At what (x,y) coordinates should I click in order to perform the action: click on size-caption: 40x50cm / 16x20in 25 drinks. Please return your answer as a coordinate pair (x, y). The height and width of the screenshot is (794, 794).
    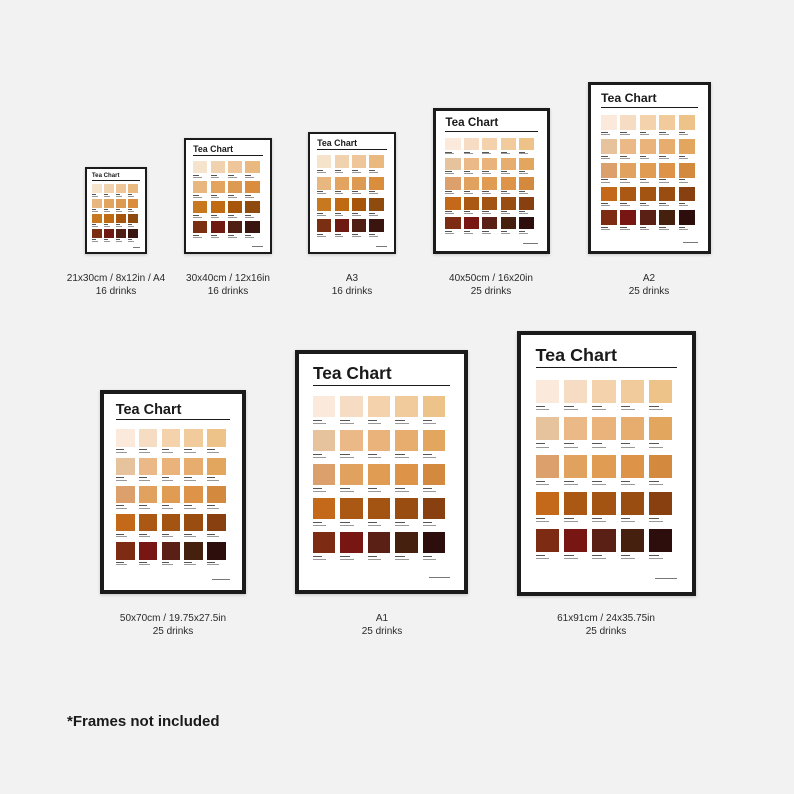
    Looking at the image, I should click on (491, 285).